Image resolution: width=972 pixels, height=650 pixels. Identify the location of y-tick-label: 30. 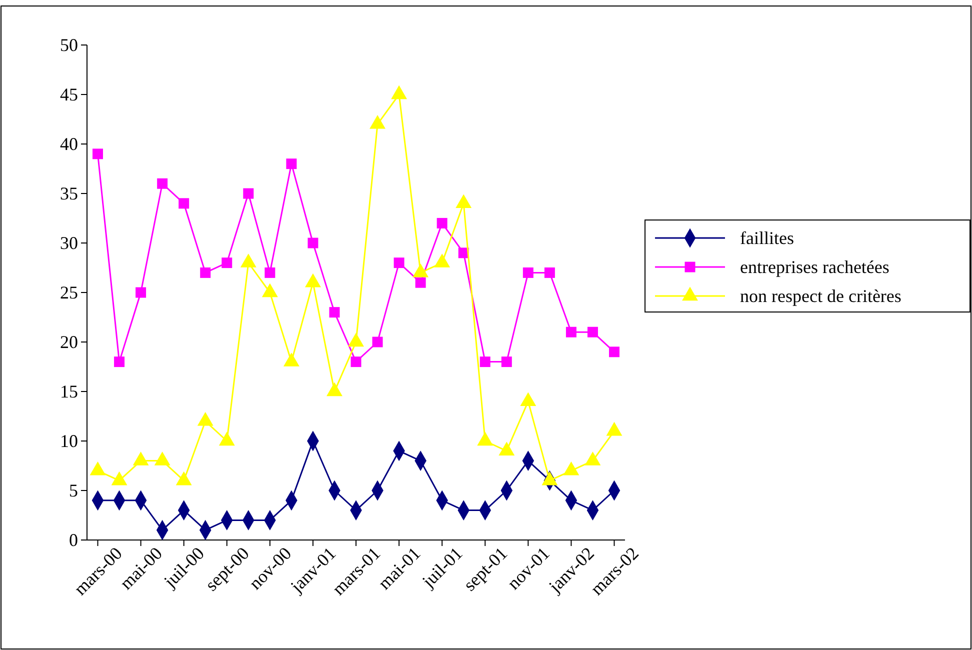
(69, 242).